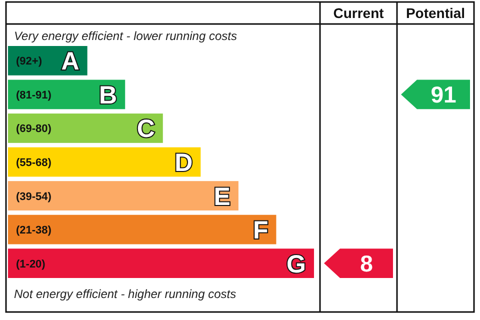 This screenshot has height=320, width=480. I want to click on category-label: (21-38), so click(34, 230).